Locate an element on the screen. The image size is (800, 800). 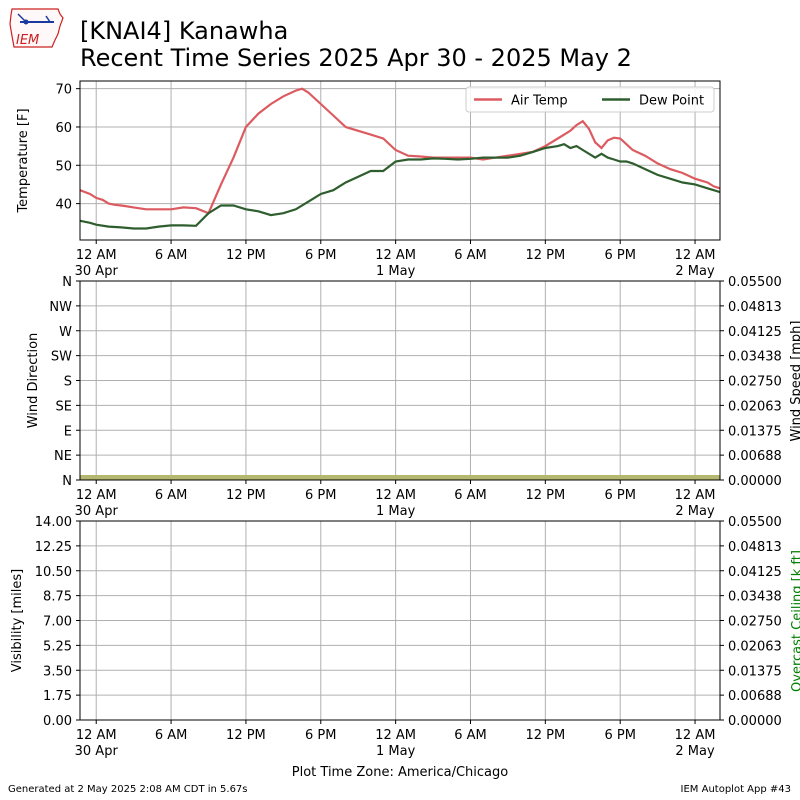
app-credit: IEM Autoplot App #43 is located at coordinates (735, 789).